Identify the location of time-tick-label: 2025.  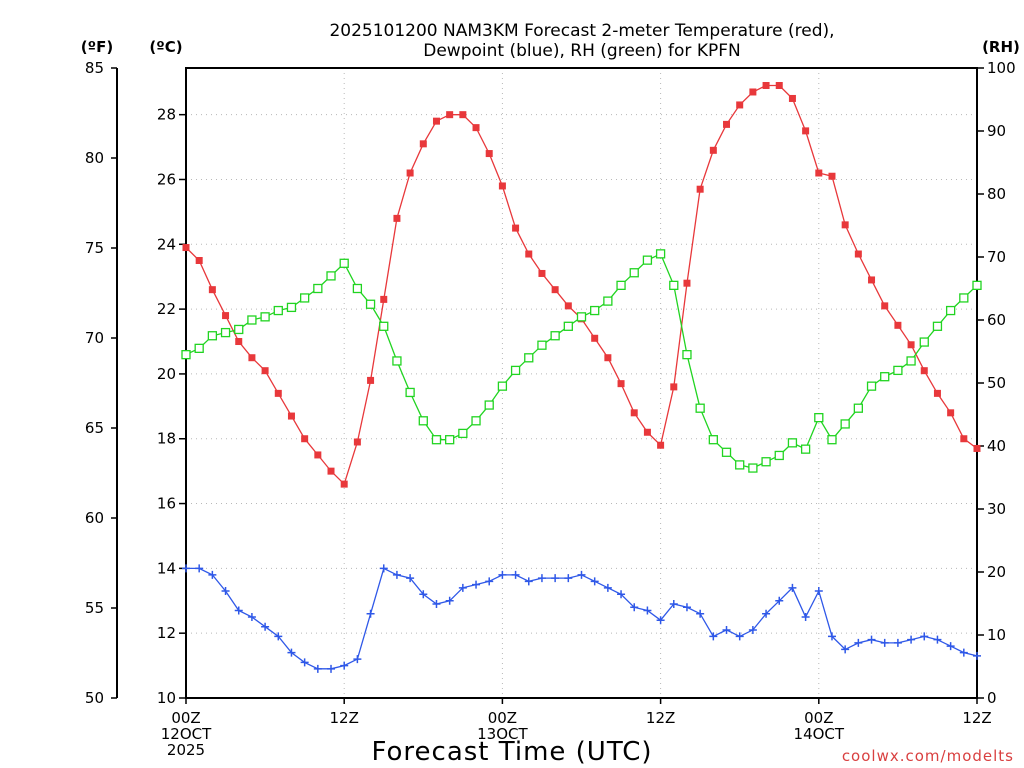
(186, 750).